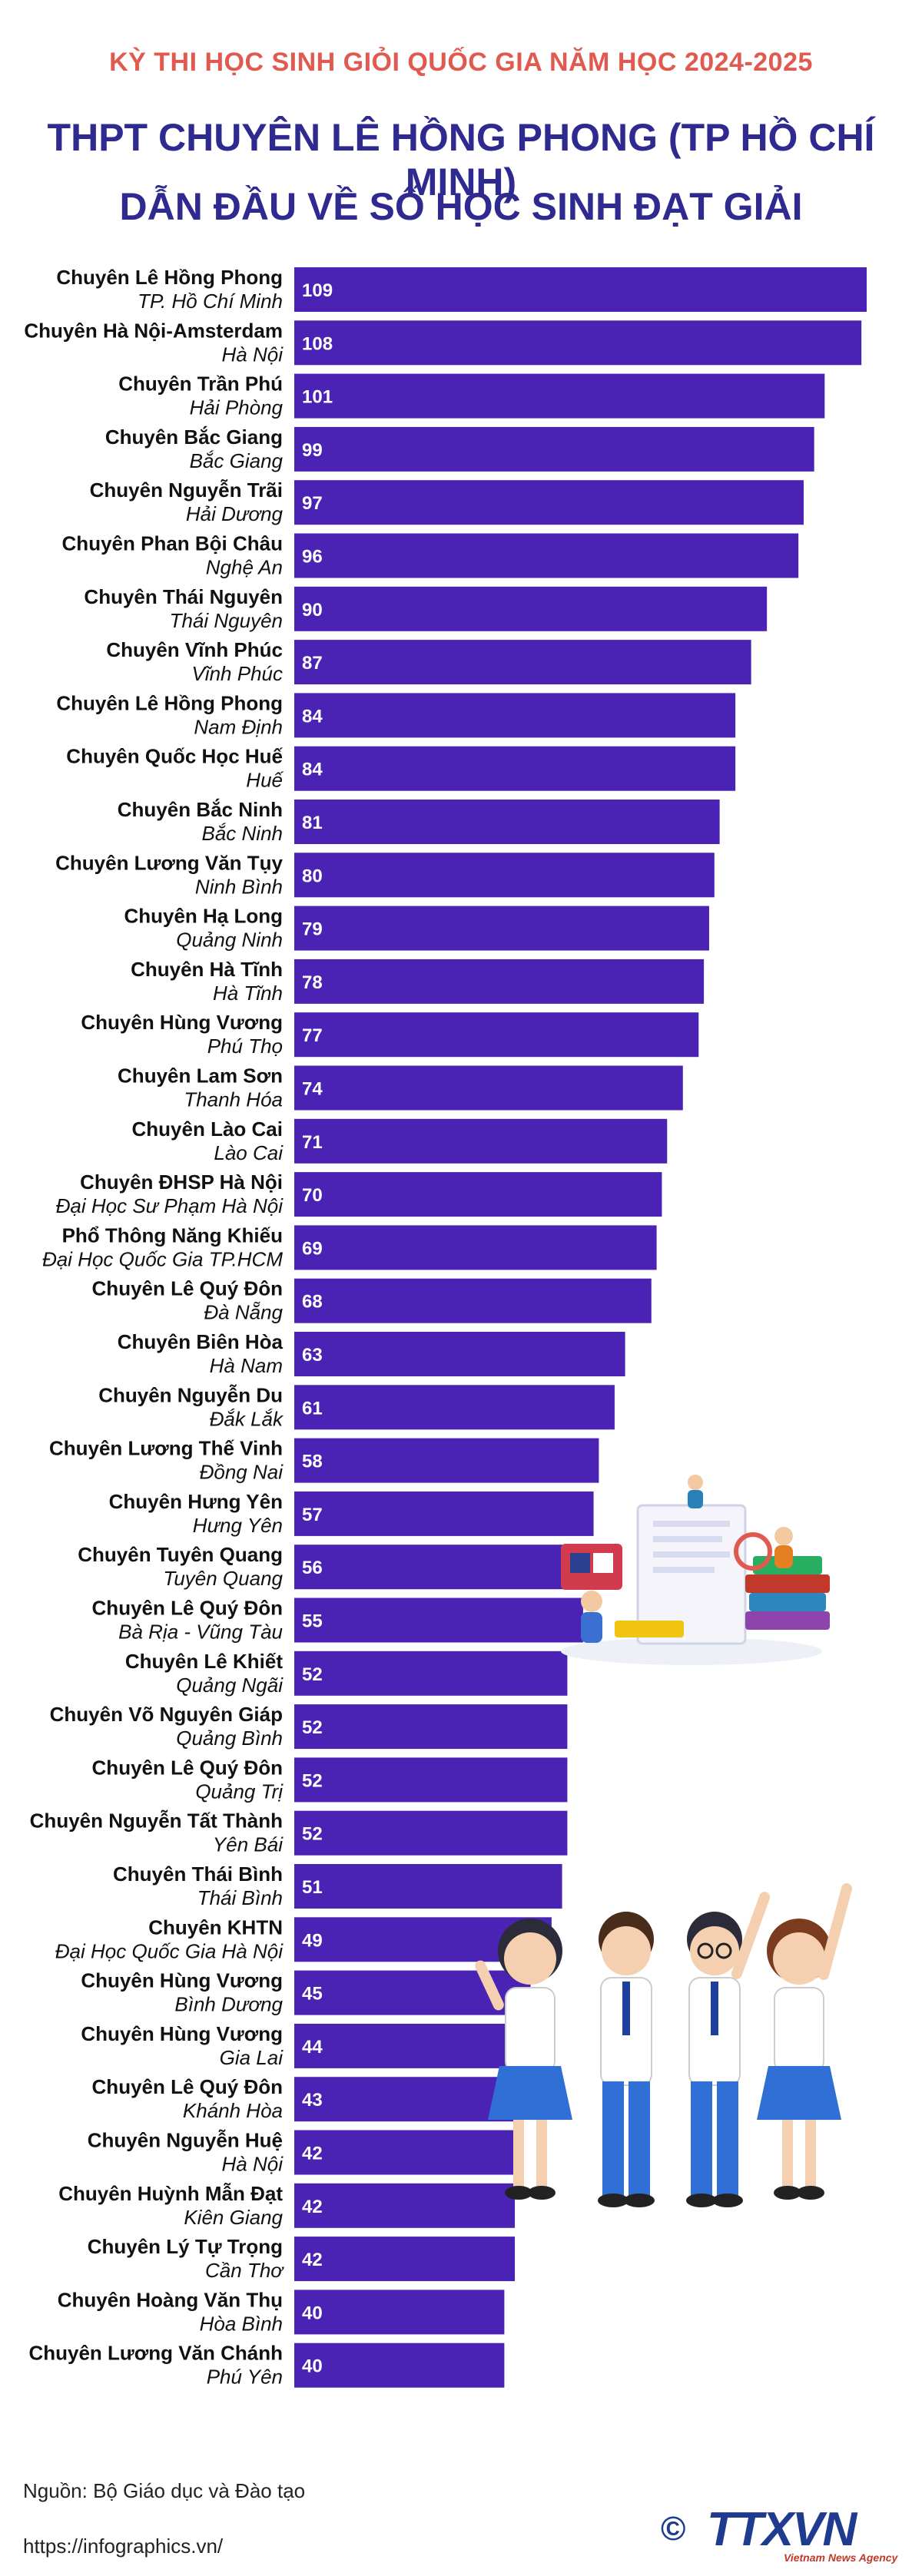 This screenshot has width=922, height=2576. What do you see at coordinates (312, 663) in the screenshot?
I see `bar-value-label: 87` at bounding box center [312, 663].